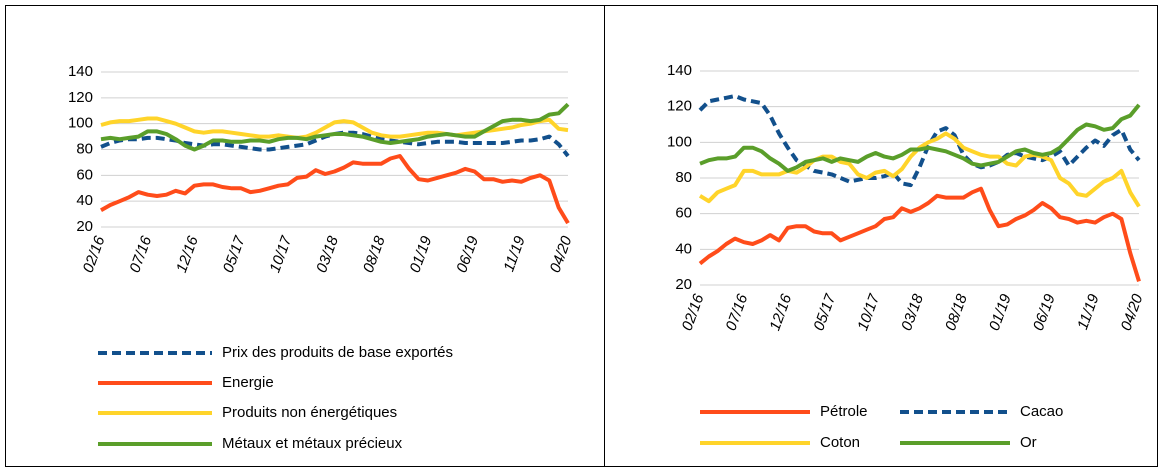 Image resolution: width=1164 pixels, height=474 pixels. Describe the element at coordinates (309, 412) in the screenshot. I see `legend-label: Produits non énergétiques` at that location.